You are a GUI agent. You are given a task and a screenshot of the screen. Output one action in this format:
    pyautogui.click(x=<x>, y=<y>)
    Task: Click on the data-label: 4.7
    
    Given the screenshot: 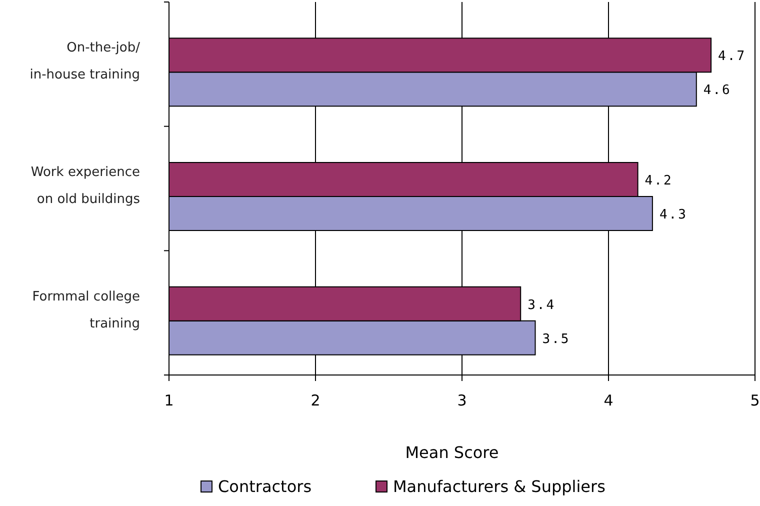 What is the action you would take?
    pyautogui.click(x=732, y=56)
    